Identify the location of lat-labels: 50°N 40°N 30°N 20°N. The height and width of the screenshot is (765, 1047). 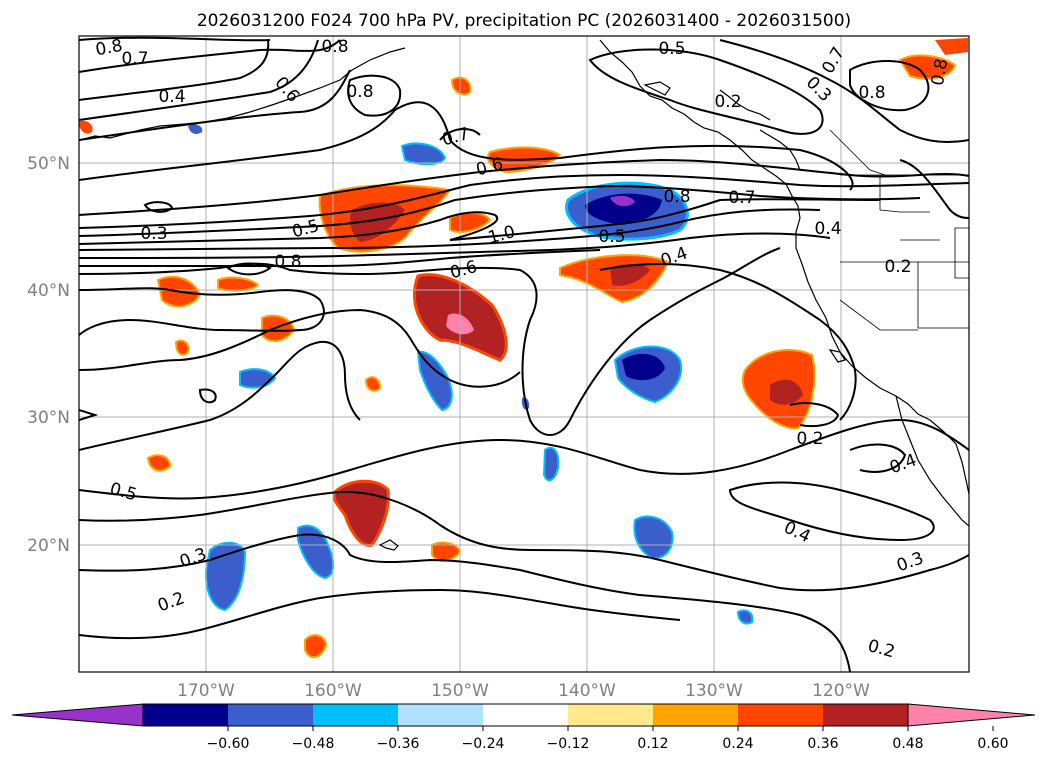
(48, 355).